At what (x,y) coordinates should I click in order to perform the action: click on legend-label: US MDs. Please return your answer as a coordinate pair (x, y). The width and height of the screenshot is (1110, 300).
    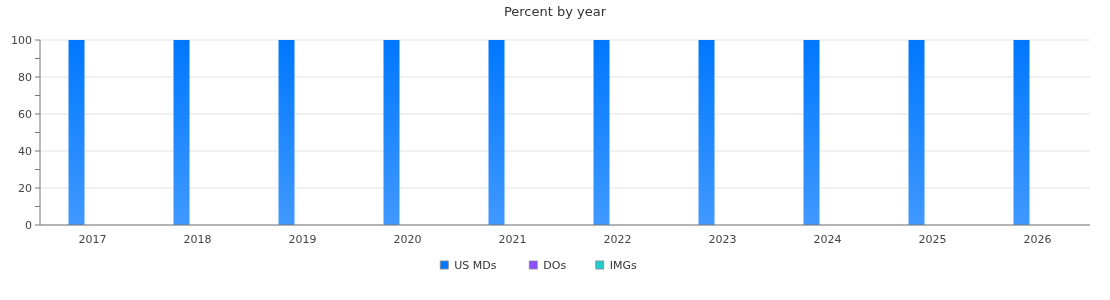
    Looking at the image, I should click on (475, 265).